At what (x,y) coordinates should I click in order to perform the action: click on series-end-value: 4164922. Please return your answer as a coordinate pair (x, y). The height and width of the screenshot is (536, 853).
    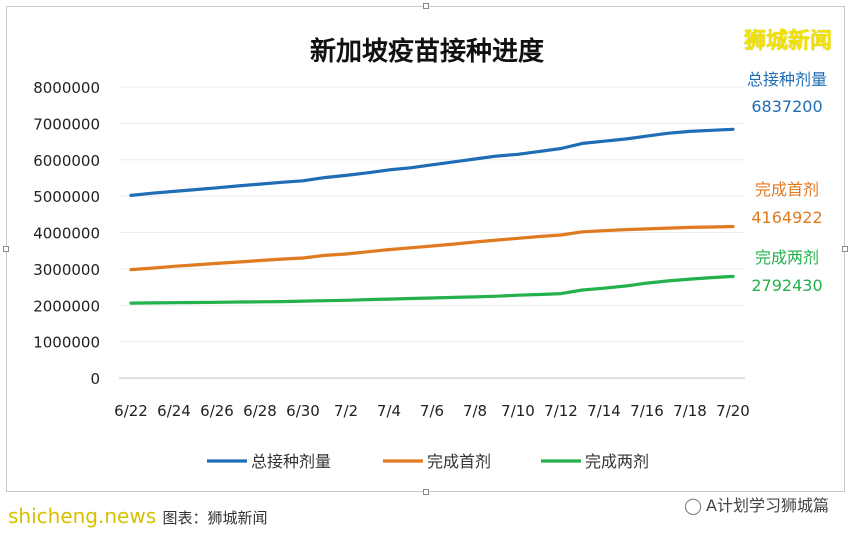
    Looking at the image, I should click on (786, 217).